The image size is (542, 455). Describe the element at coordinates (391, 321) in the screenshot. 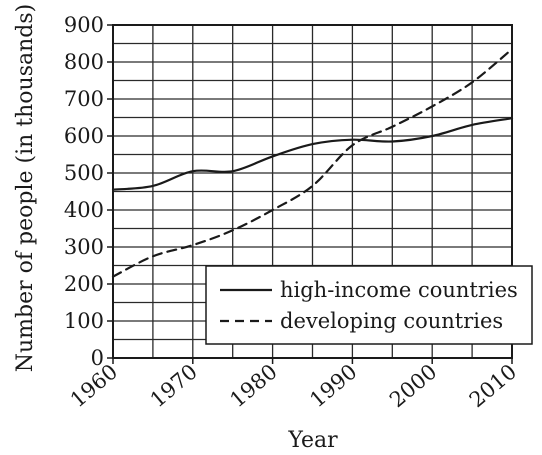

I see `legend-label-developing: developing countries` at that location.